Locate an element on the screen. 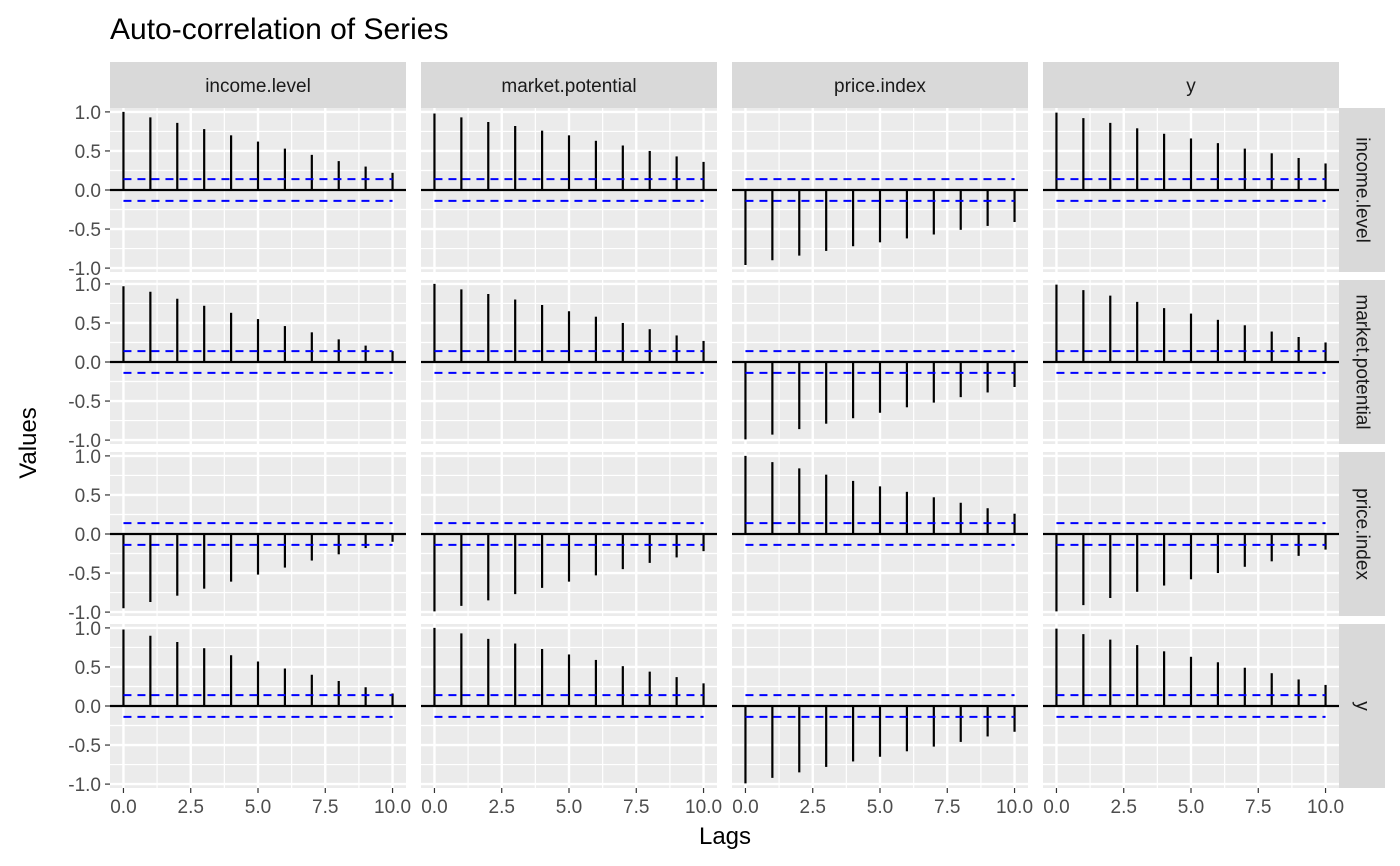 The image size is (1400, 866). row-strip-label: price.index is located at coordinates (1362, 534).